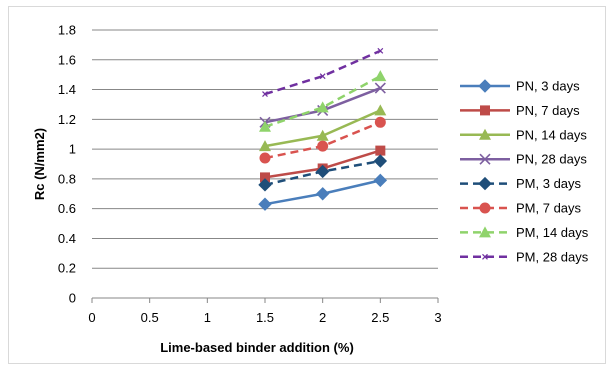  Describe the element at coordinates (551, 159) in the screenshot. I see `legend-entry: PN, 28 days` at that location.